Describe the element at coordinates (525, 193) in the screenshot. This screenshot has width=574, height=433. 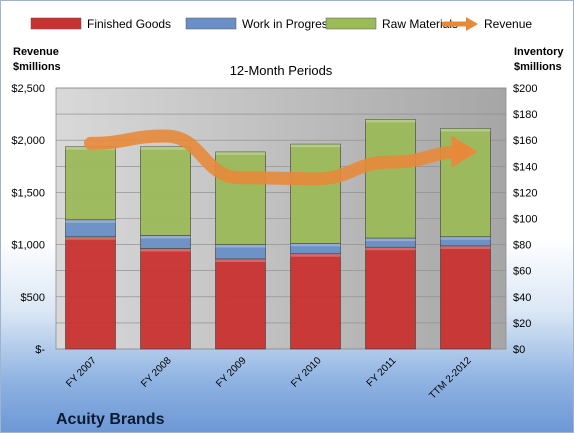
I see `right-tick-label-6: $120` at that location.